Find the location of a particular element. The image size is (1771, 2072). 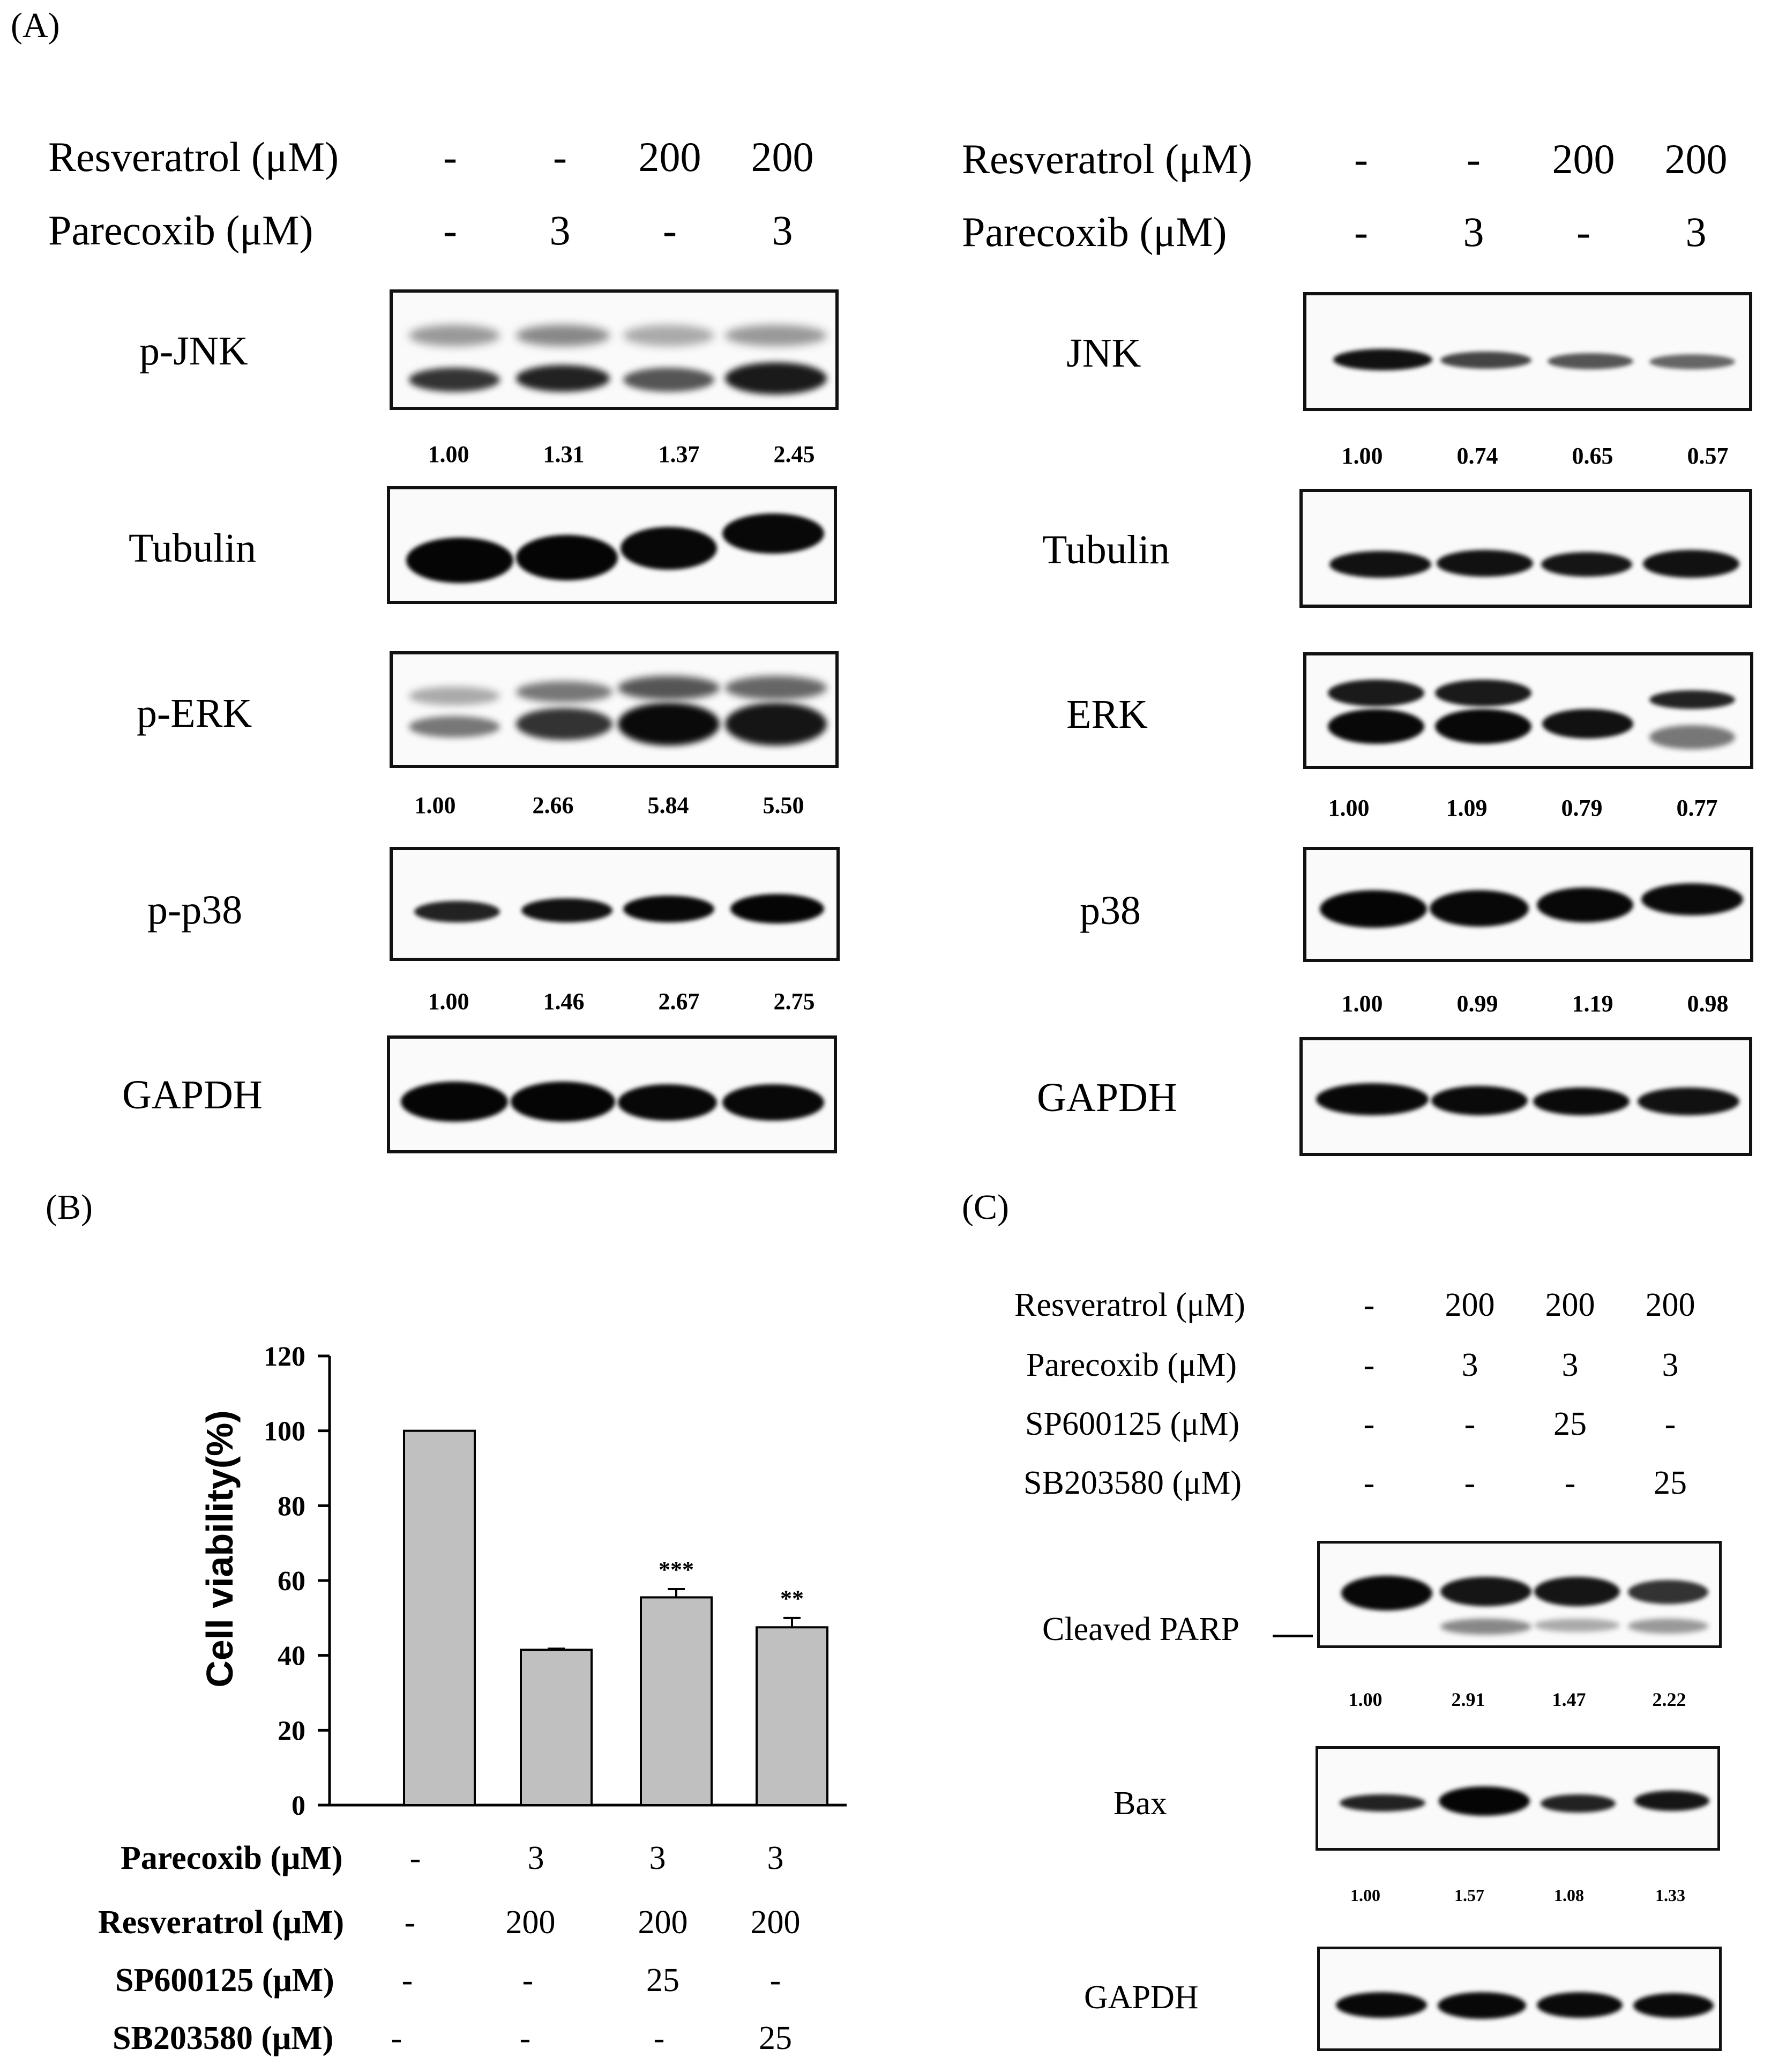

blot-label-p38: p38 is located at coordinates (1111, 910).